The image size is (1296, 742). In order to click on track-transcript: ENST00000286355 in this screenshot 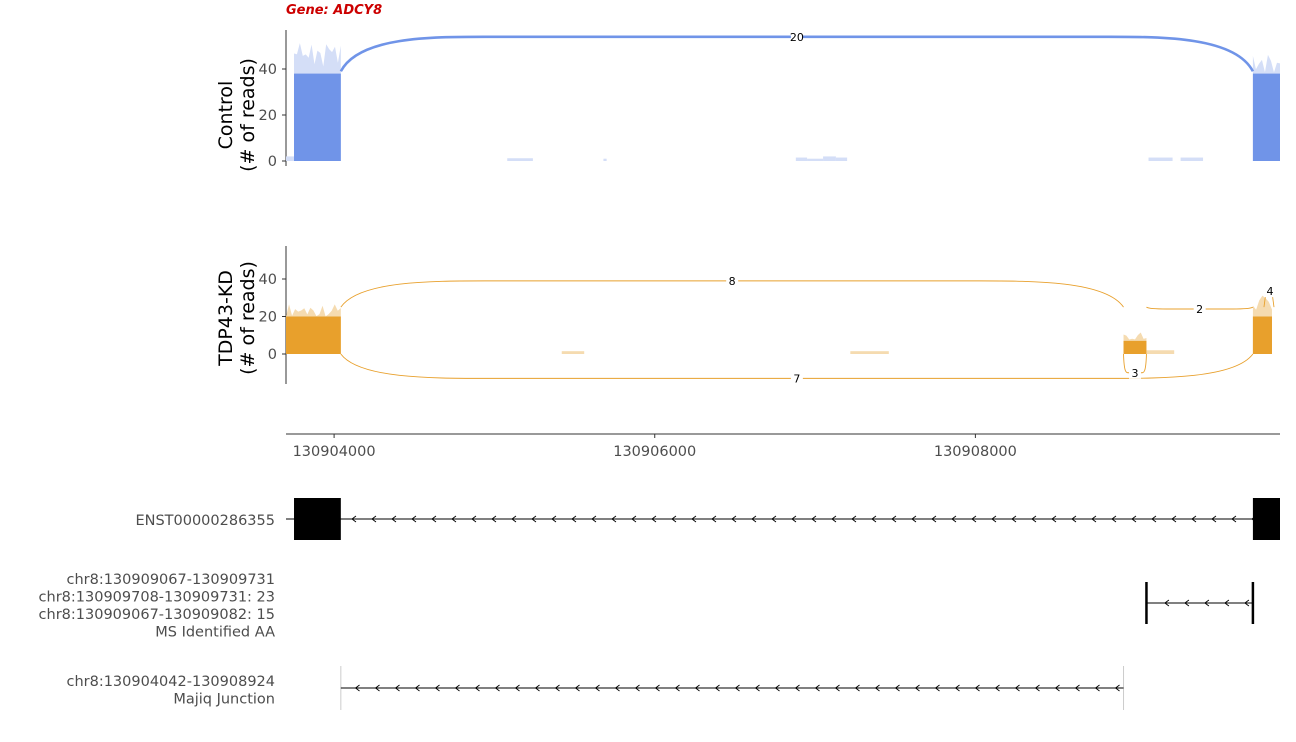, I will do `click(707, 519)`.